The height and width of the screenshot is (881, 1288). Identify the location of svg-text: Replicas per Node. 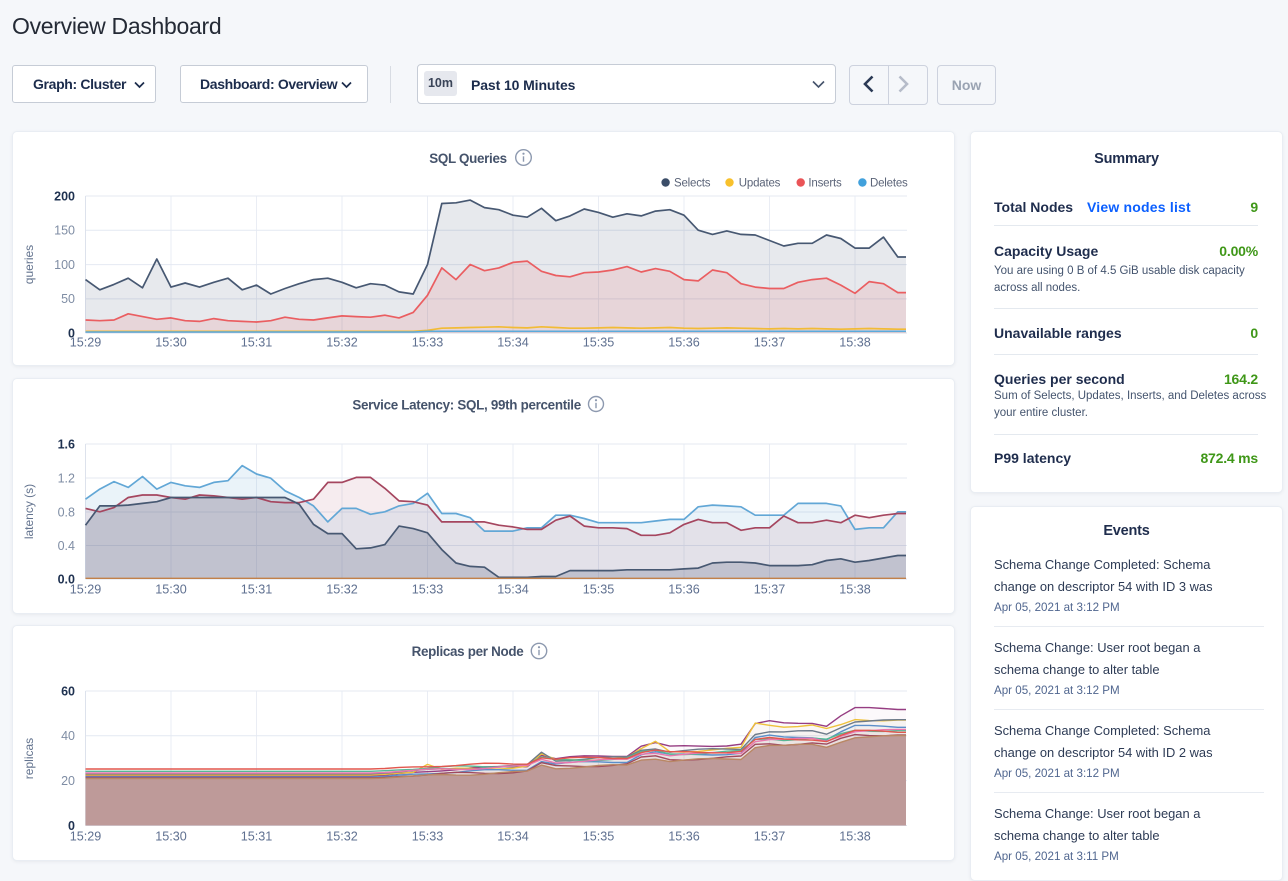
(468, 651).